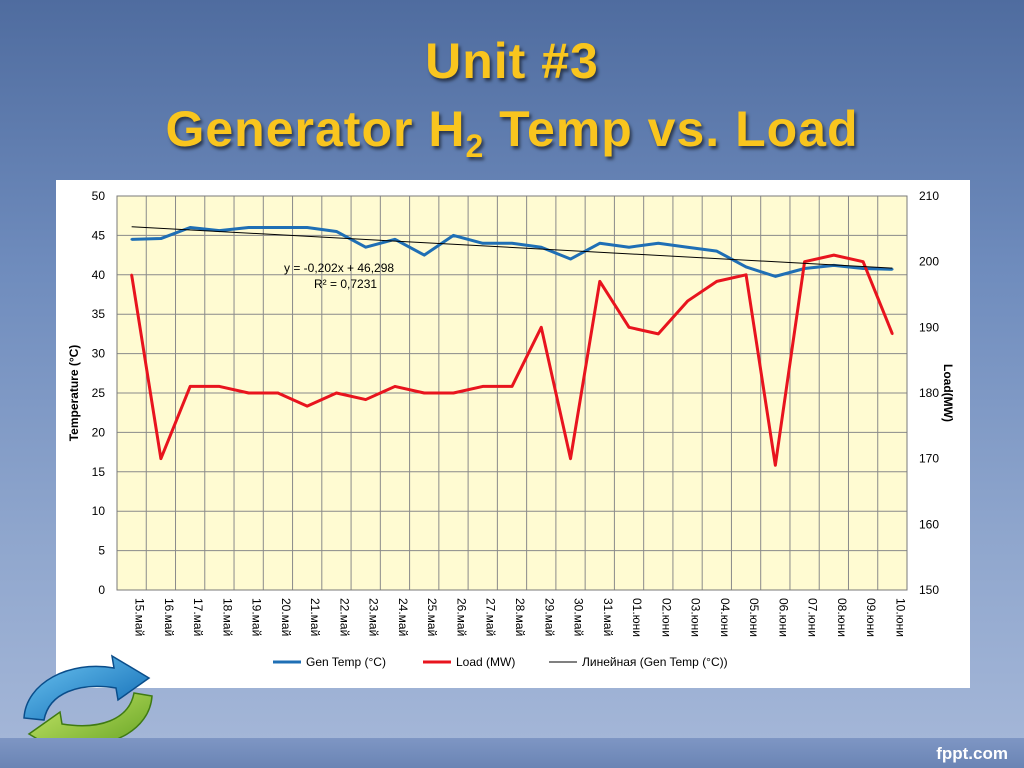 The width and height of the screenshot is (1024, 768). What do you see at coordinates (286, 617) in the screenshot?
I see `x-tick-label: 20.май` at bounding box center [286, 617].